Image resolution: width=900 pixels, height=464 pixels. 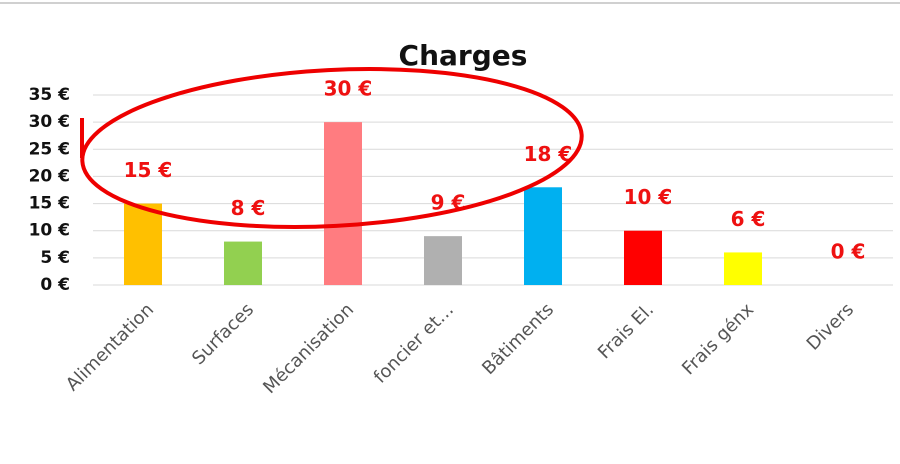 What do you see at coordinates (308, 348) in the screenshot?
I see `x-tick-label: Mécanisation` at bounding box center [308, 348].